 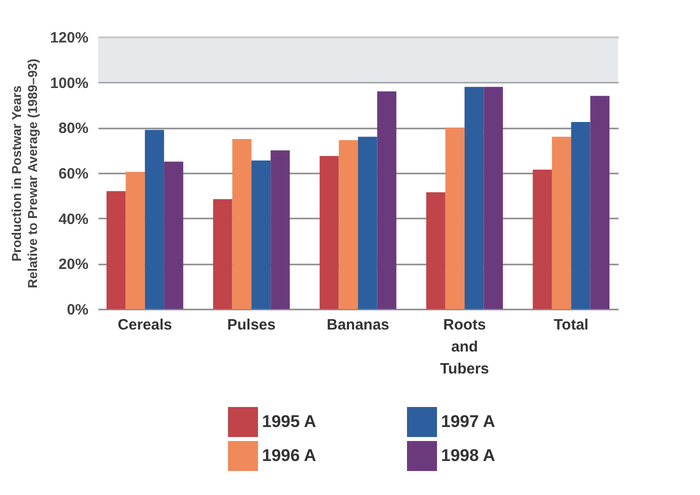 I want to click on x-tick-label: Bananas, so click(x=358, y=325).